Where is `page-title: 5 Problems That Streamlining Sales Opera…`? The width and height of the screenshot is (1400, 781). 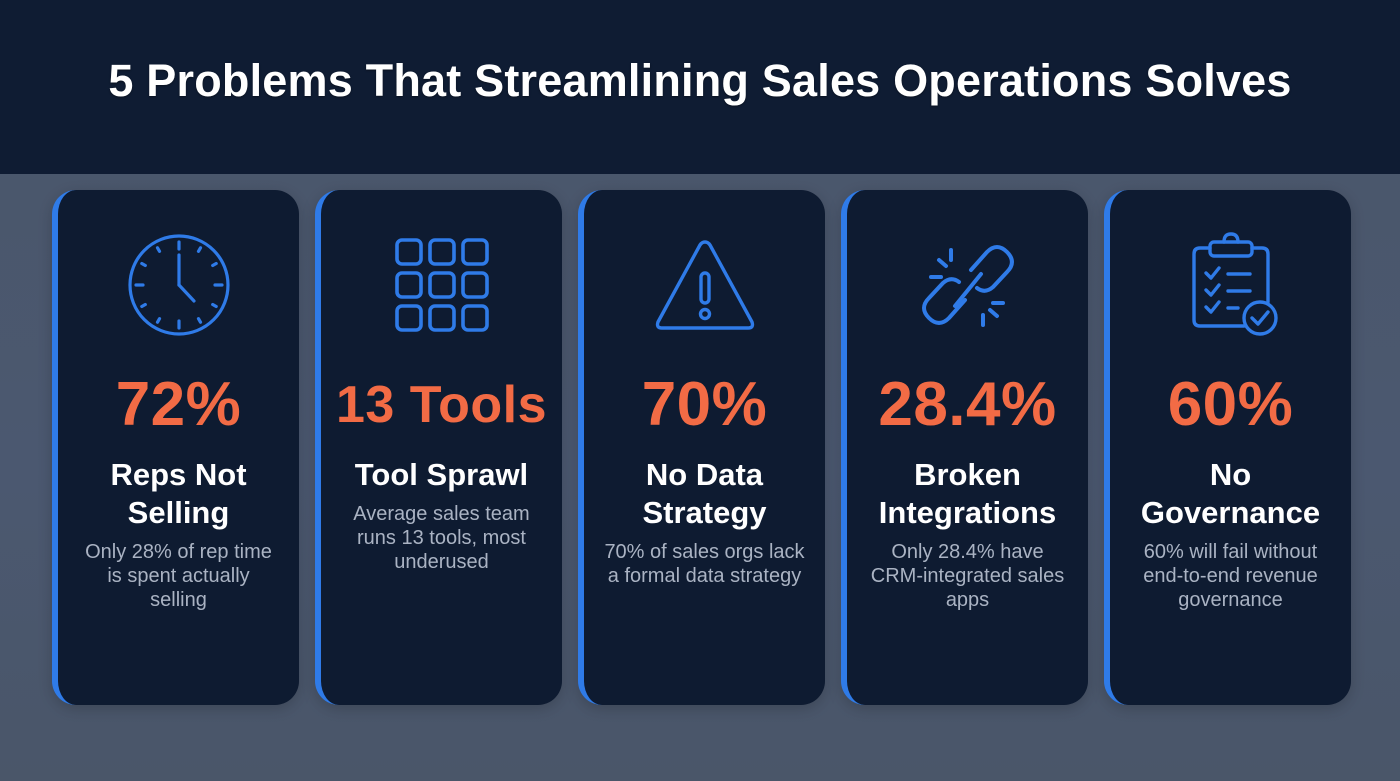 page-title: 5 Problems That Streamlining Sales Opera… is located at coordinates (700, 80).